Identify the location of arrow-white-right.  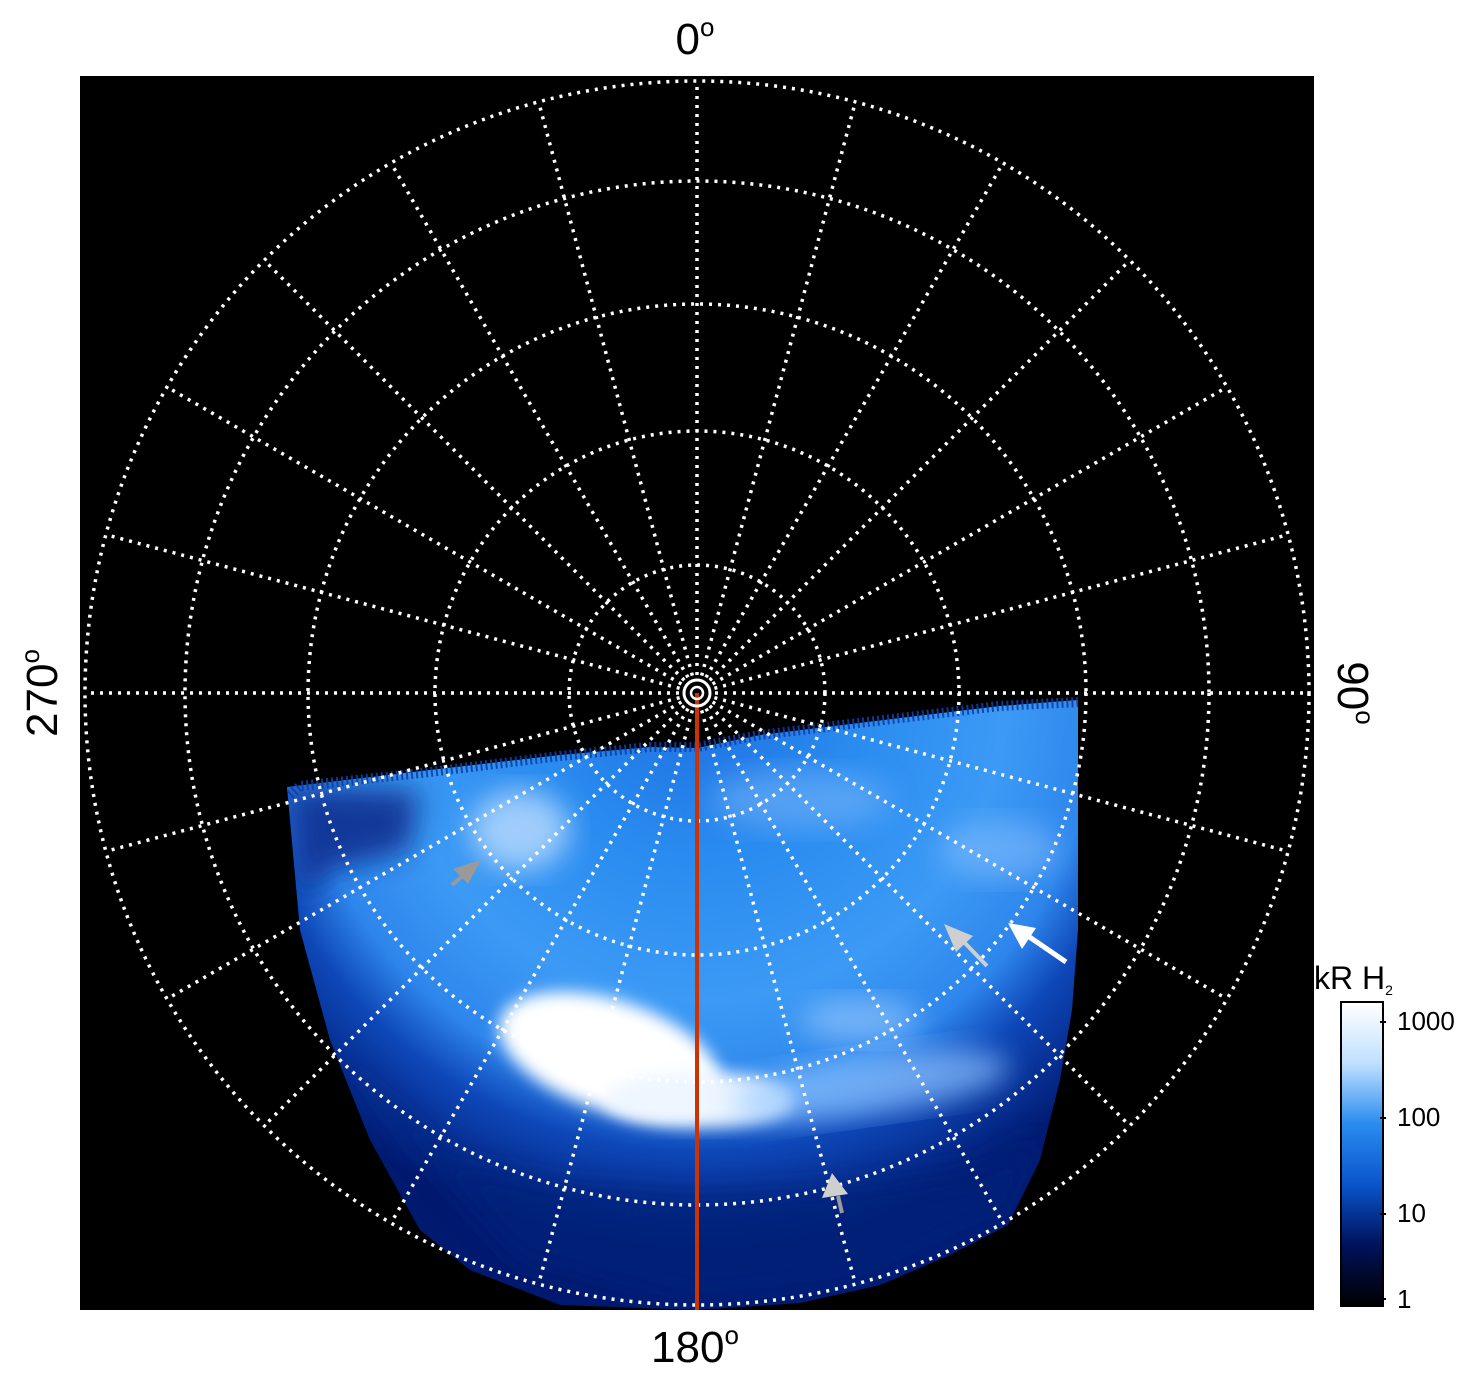
(1038, 944).